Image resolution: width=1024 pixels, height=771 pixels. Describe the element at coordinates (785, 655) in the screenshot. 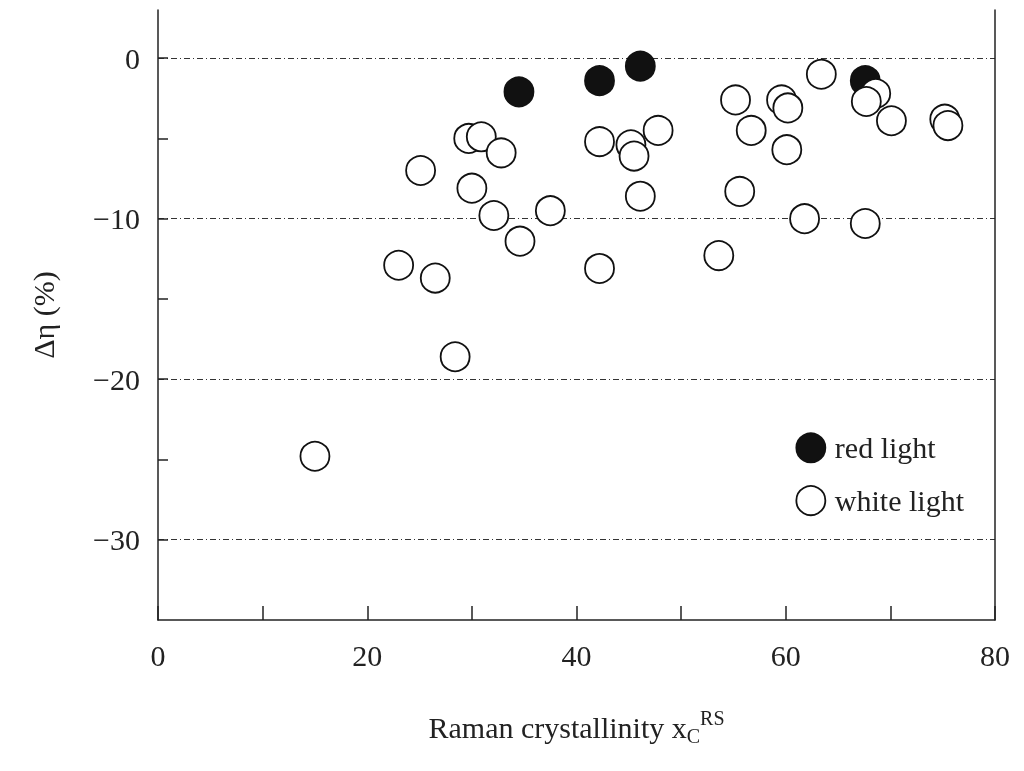

I see `x-tick-label: 60` at that location.